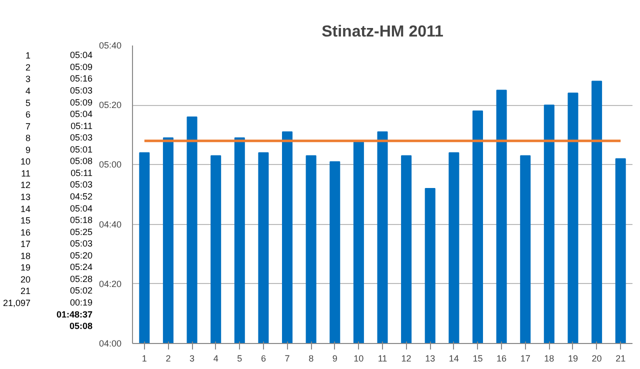 The width and height of the screenshot is (640, 369). I want to click on chart-title: Stinatz-HM 2011, so click(383, 32).